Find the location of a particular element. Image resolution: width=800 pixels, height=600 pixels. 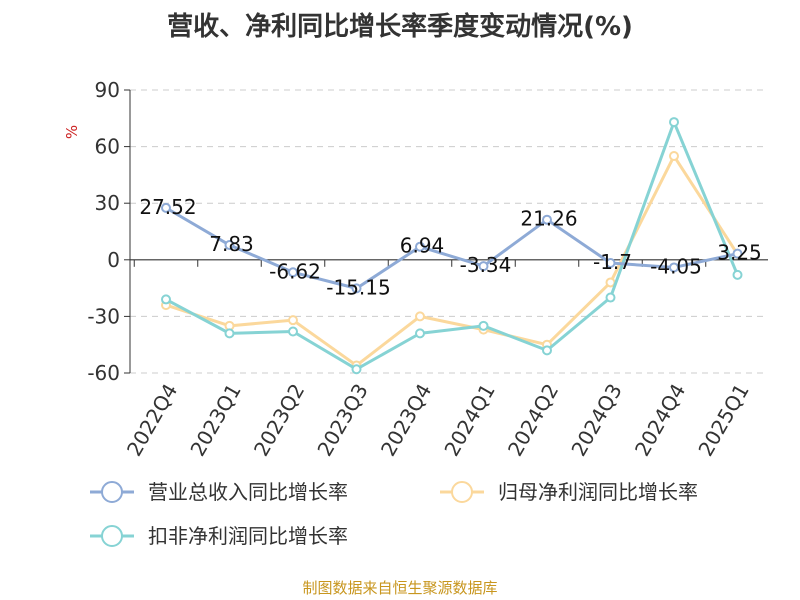

x-tick-label: 2024Q3 is located at coordinates (596, 420).